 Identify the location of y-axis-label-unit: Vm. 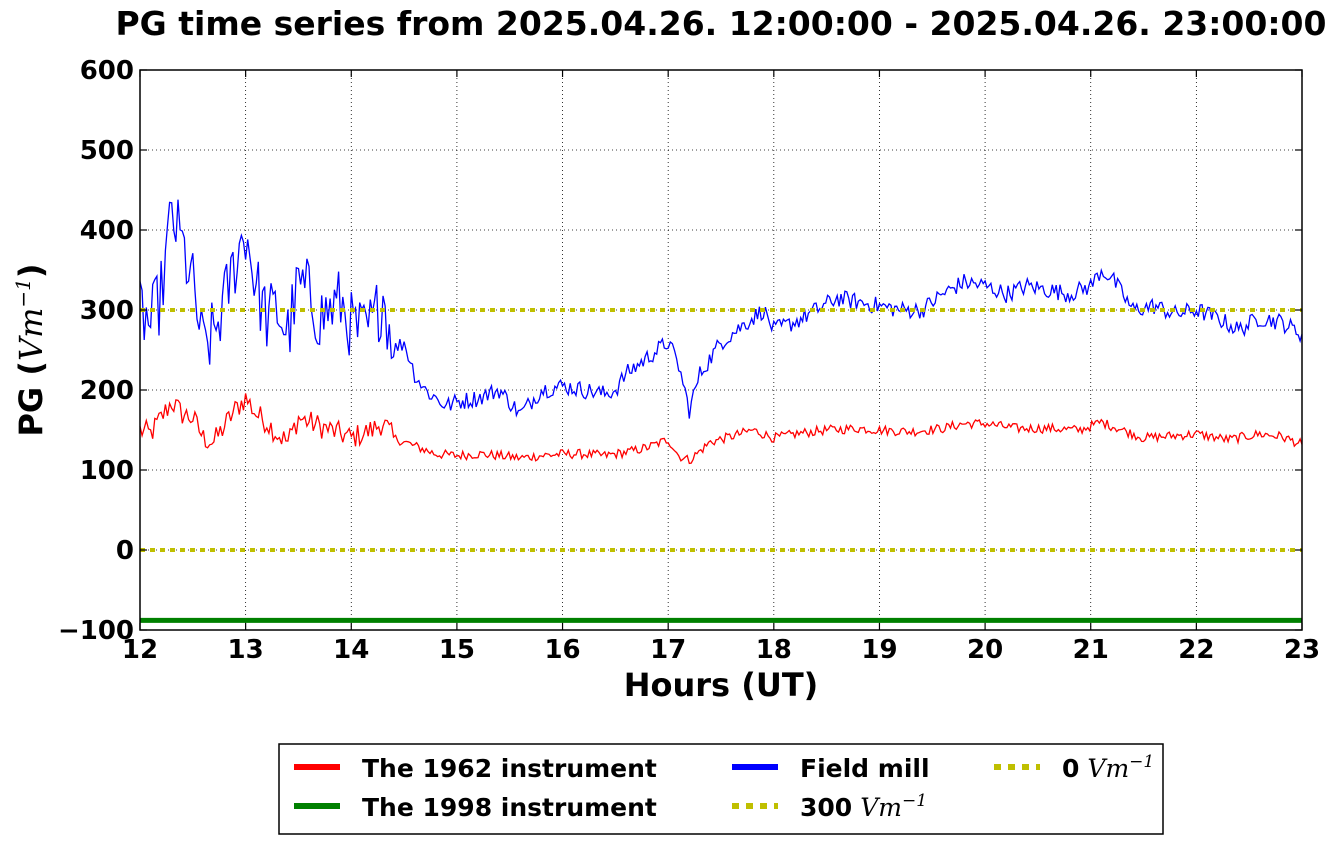
(31, 334).